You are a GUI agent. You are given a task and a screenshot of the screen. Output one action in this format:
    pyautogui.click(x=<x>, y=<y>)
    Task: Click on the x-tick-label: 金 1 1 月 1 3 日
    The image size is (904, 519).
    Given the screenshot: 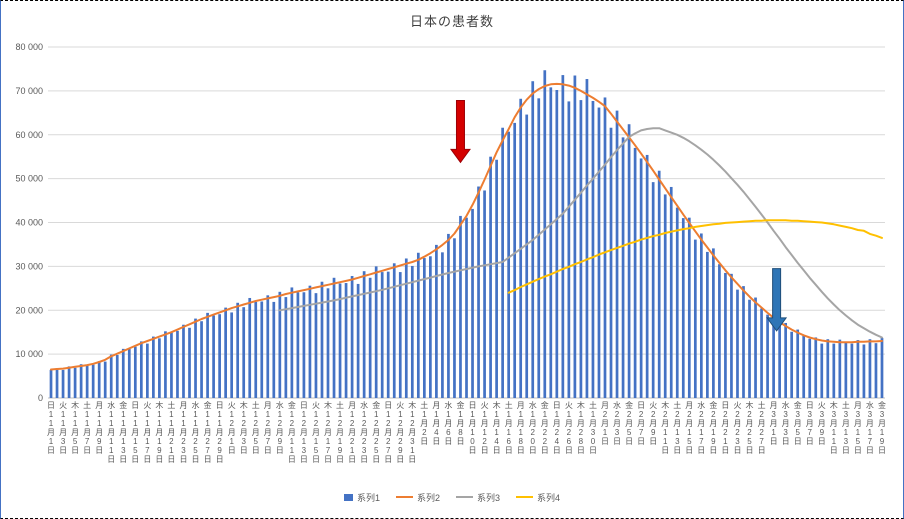 What is the action you would take?
    pyautogui.click(x=123, y=432)
    